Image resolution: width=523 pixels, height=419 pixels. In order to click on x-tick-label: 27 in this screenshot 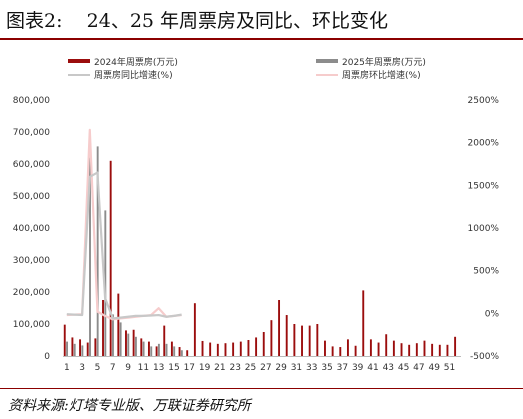, I will do `click(265, 368)`.